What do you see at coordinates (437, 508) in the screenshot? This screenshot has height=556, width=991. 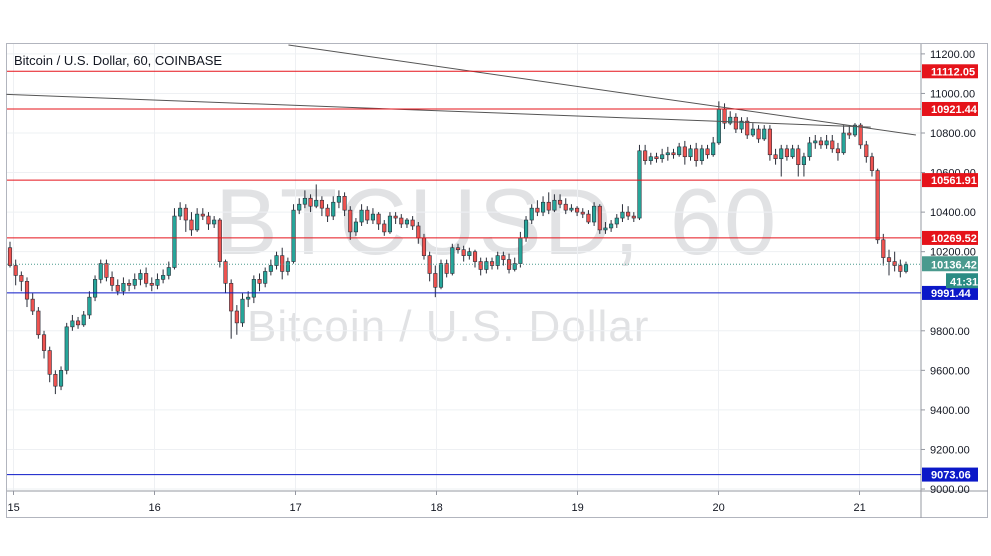 I see `x-tick-label: 18` at bounding box center [437, 508].